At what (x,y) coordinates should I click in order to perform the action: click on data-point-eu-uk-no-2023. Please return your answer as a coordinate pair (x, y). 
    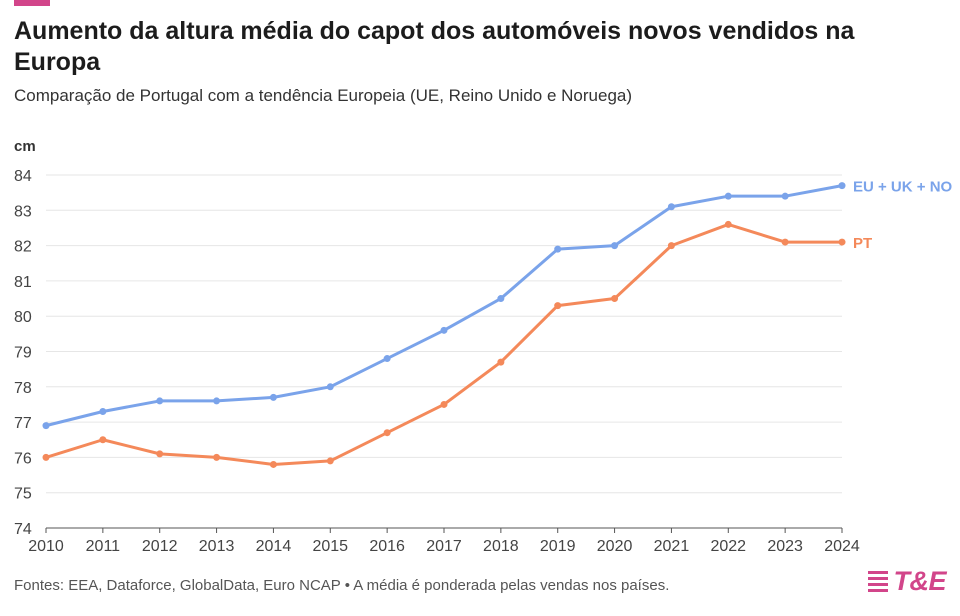
    Looking at the image, I should click on (785, 196).